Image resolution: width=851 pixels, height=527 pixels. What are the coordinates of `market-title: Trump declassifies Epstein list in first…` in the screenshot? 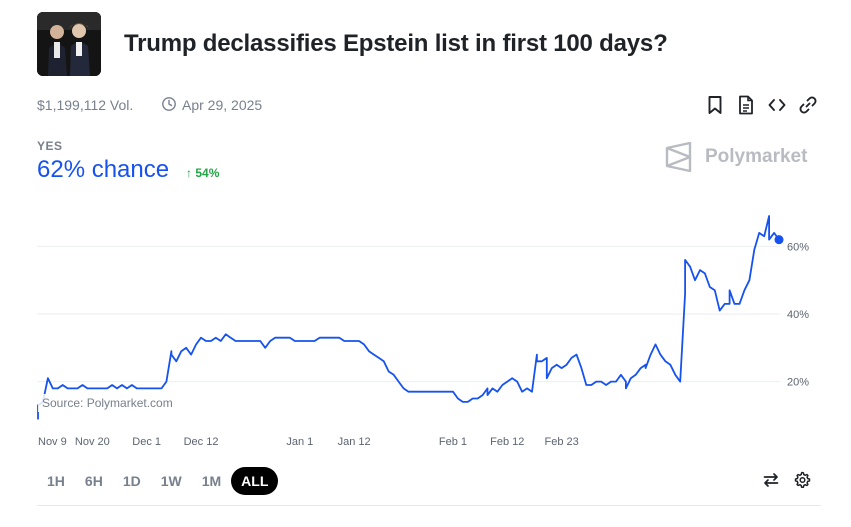 It's located at (396, 43).